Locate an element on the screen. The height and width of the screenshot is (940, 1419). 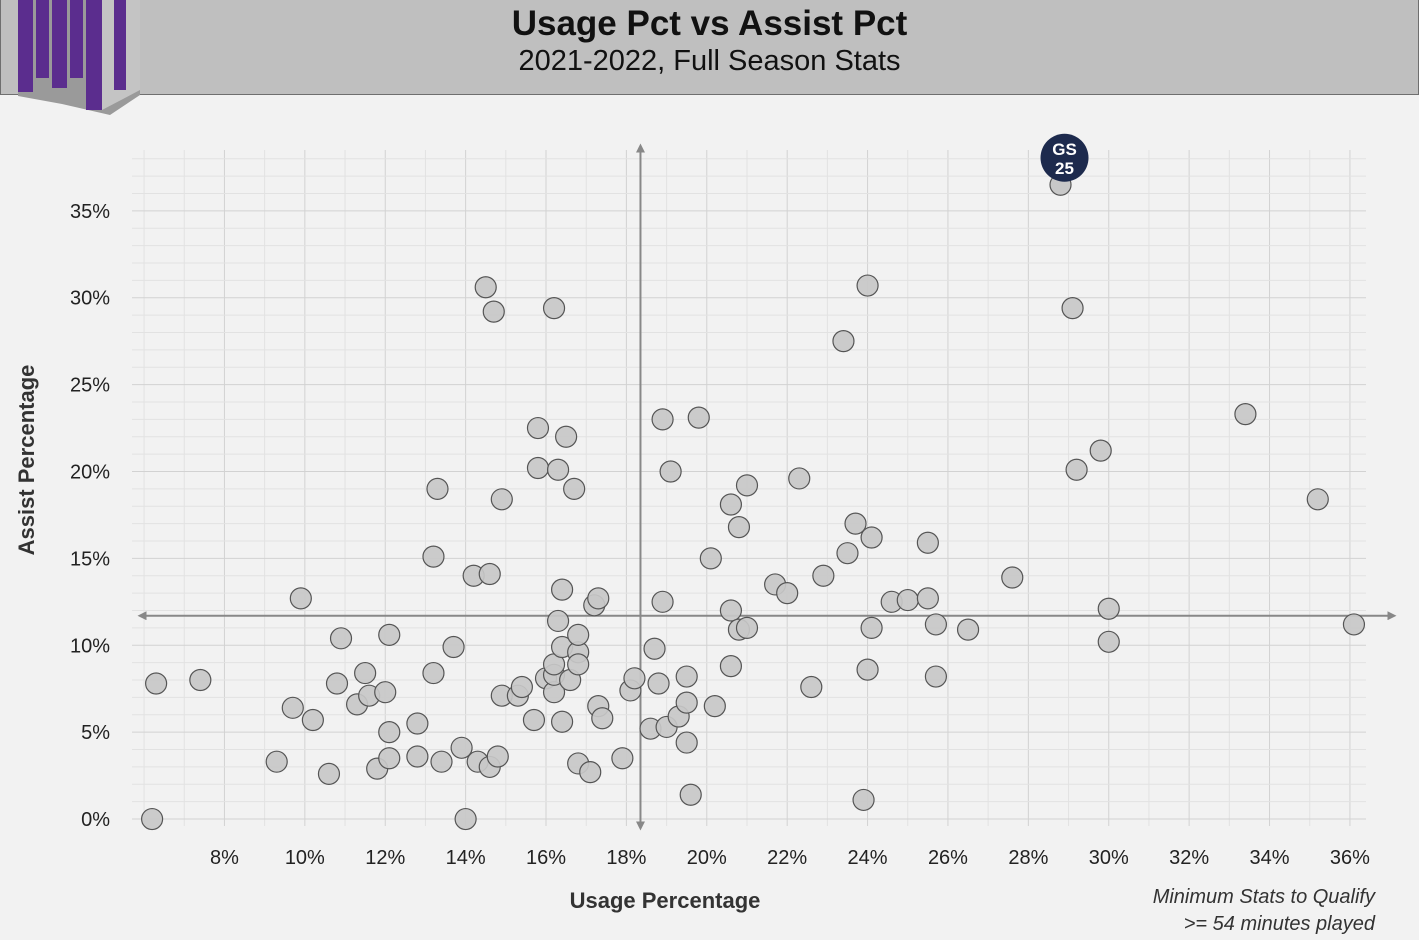
team-logo is located at coordinates (79, 57).